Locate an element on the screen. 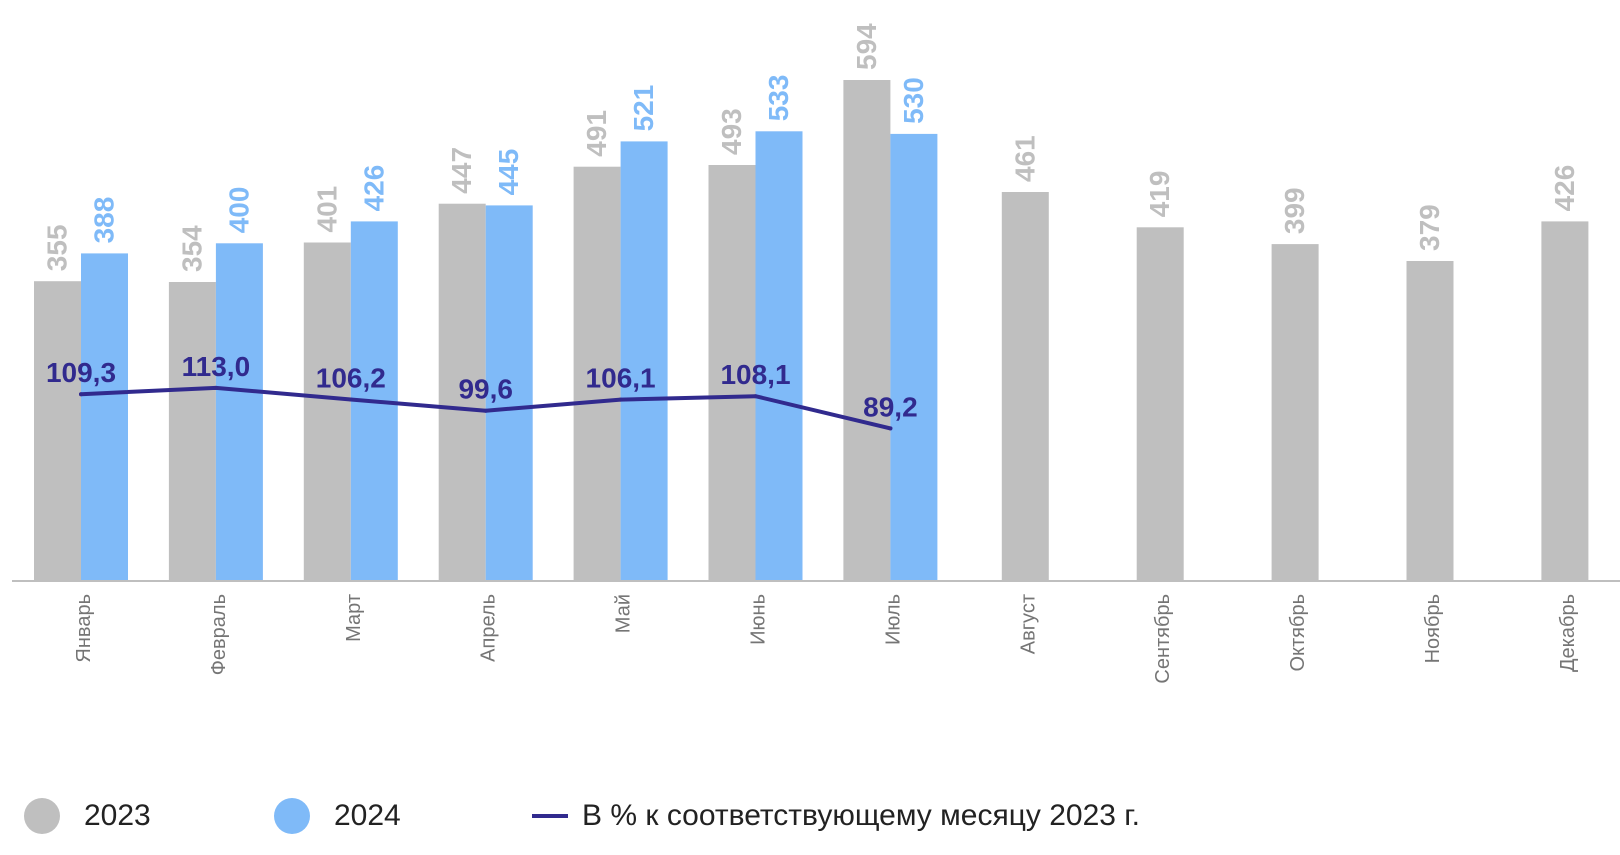 Image resolution: width=1620 pixels, height=855 pixels. bar-value-label-2023: 379 is located at coordinates (1429, 227).